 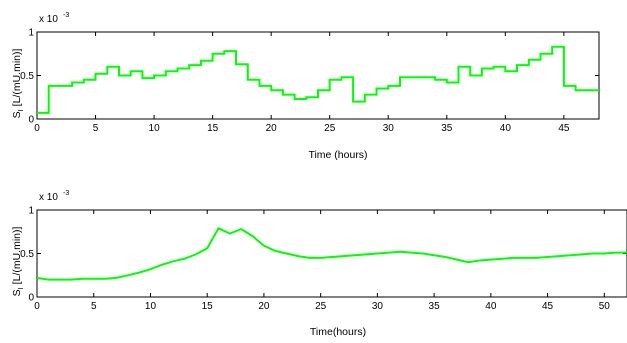 I want to click on data-series-line, so click(x=331, y=254).